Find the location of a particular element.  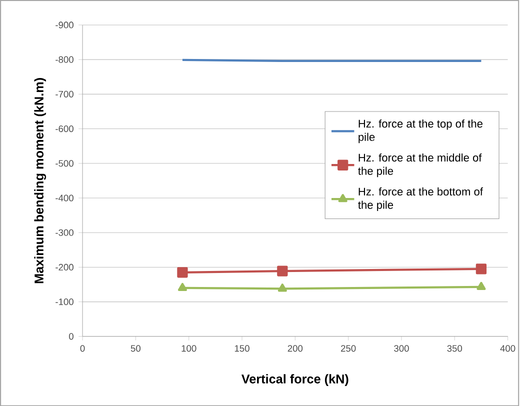

legend-label: Hz. force at the bottom of the pile is located at coordinates (420, 199).